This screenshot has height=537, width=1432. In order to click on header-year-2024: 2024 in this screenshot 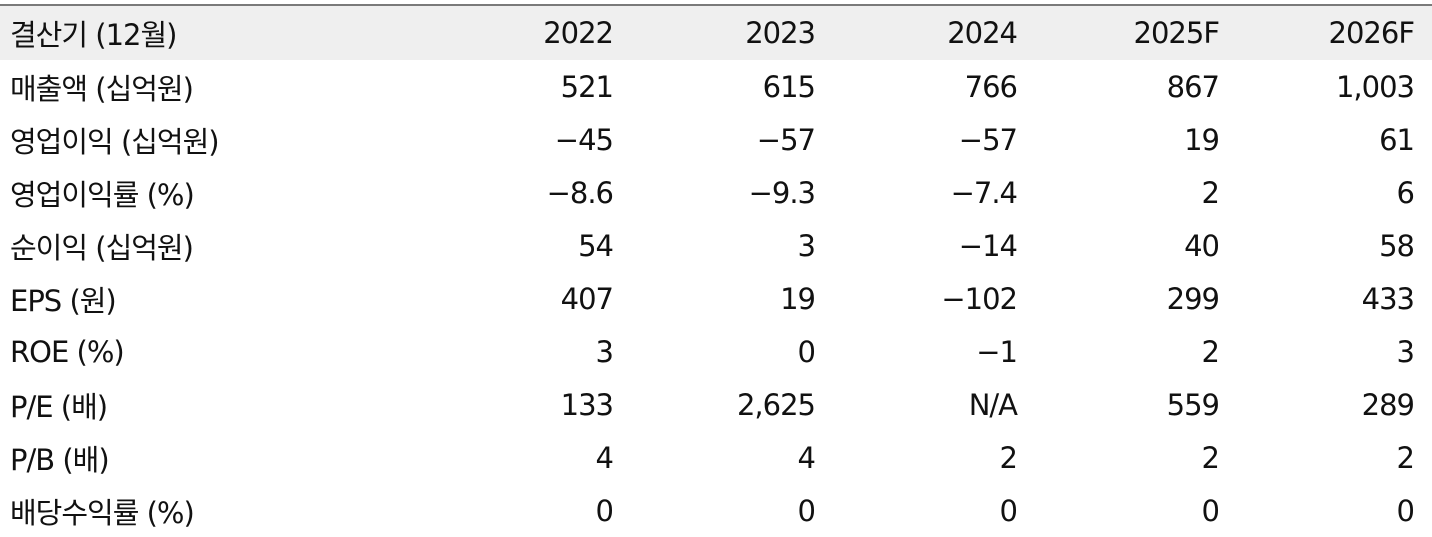, I will do `click(982, 33)`.